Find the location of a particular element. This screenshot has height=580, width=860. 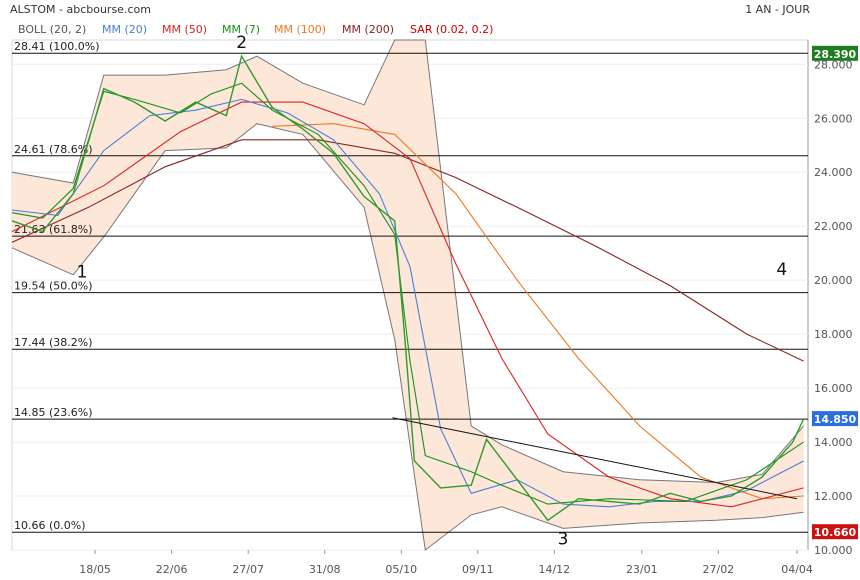

badge-last-value: 14.850 is located at coordinates (835, 419).